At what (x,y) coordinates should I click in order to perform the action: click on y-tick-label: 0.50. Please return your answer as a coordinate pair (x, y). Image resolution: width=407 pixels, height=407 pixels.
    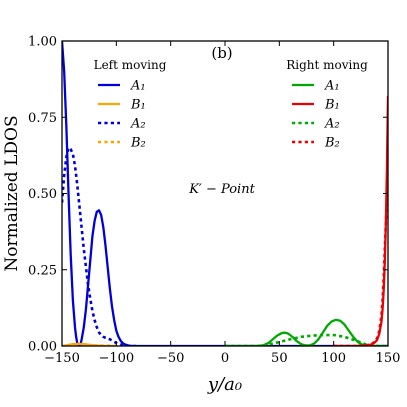
    Looking at the image, I should click on (42, 194).